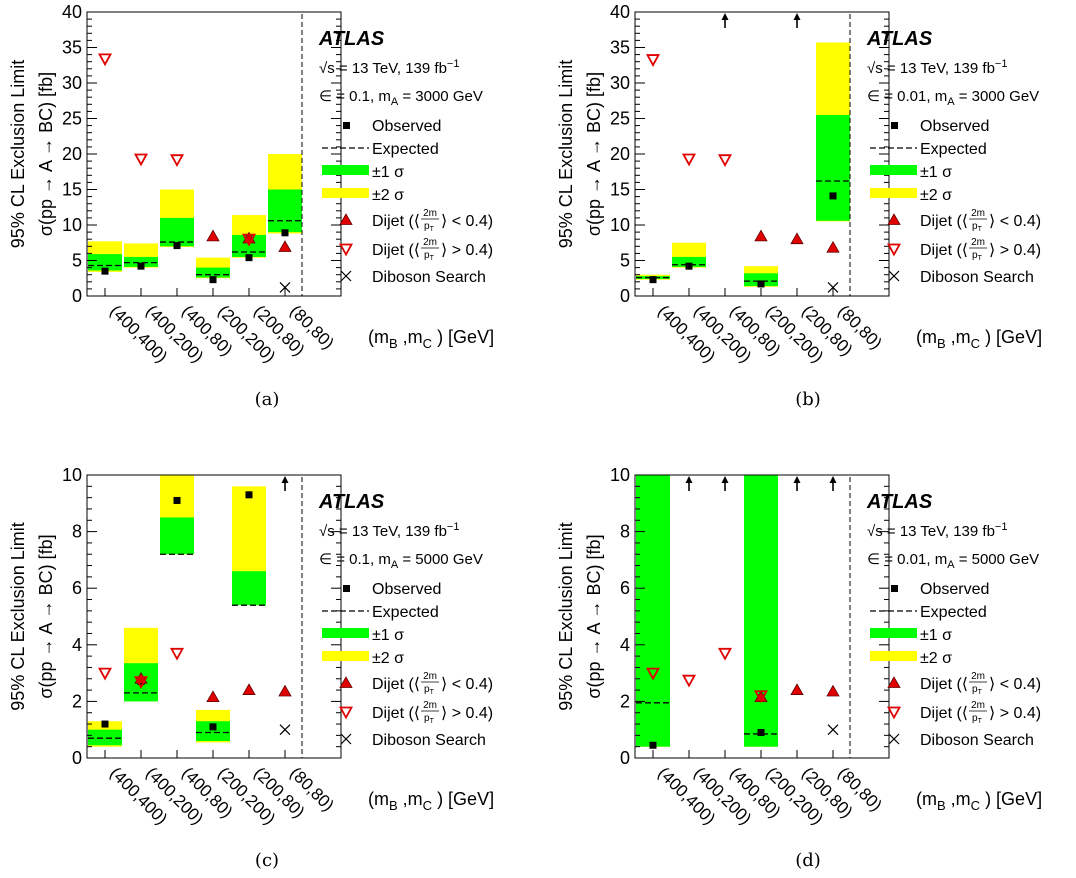  I want to click on param-label: ∈ = 0.1, mA = 3000 GeV, so click(401, 98).